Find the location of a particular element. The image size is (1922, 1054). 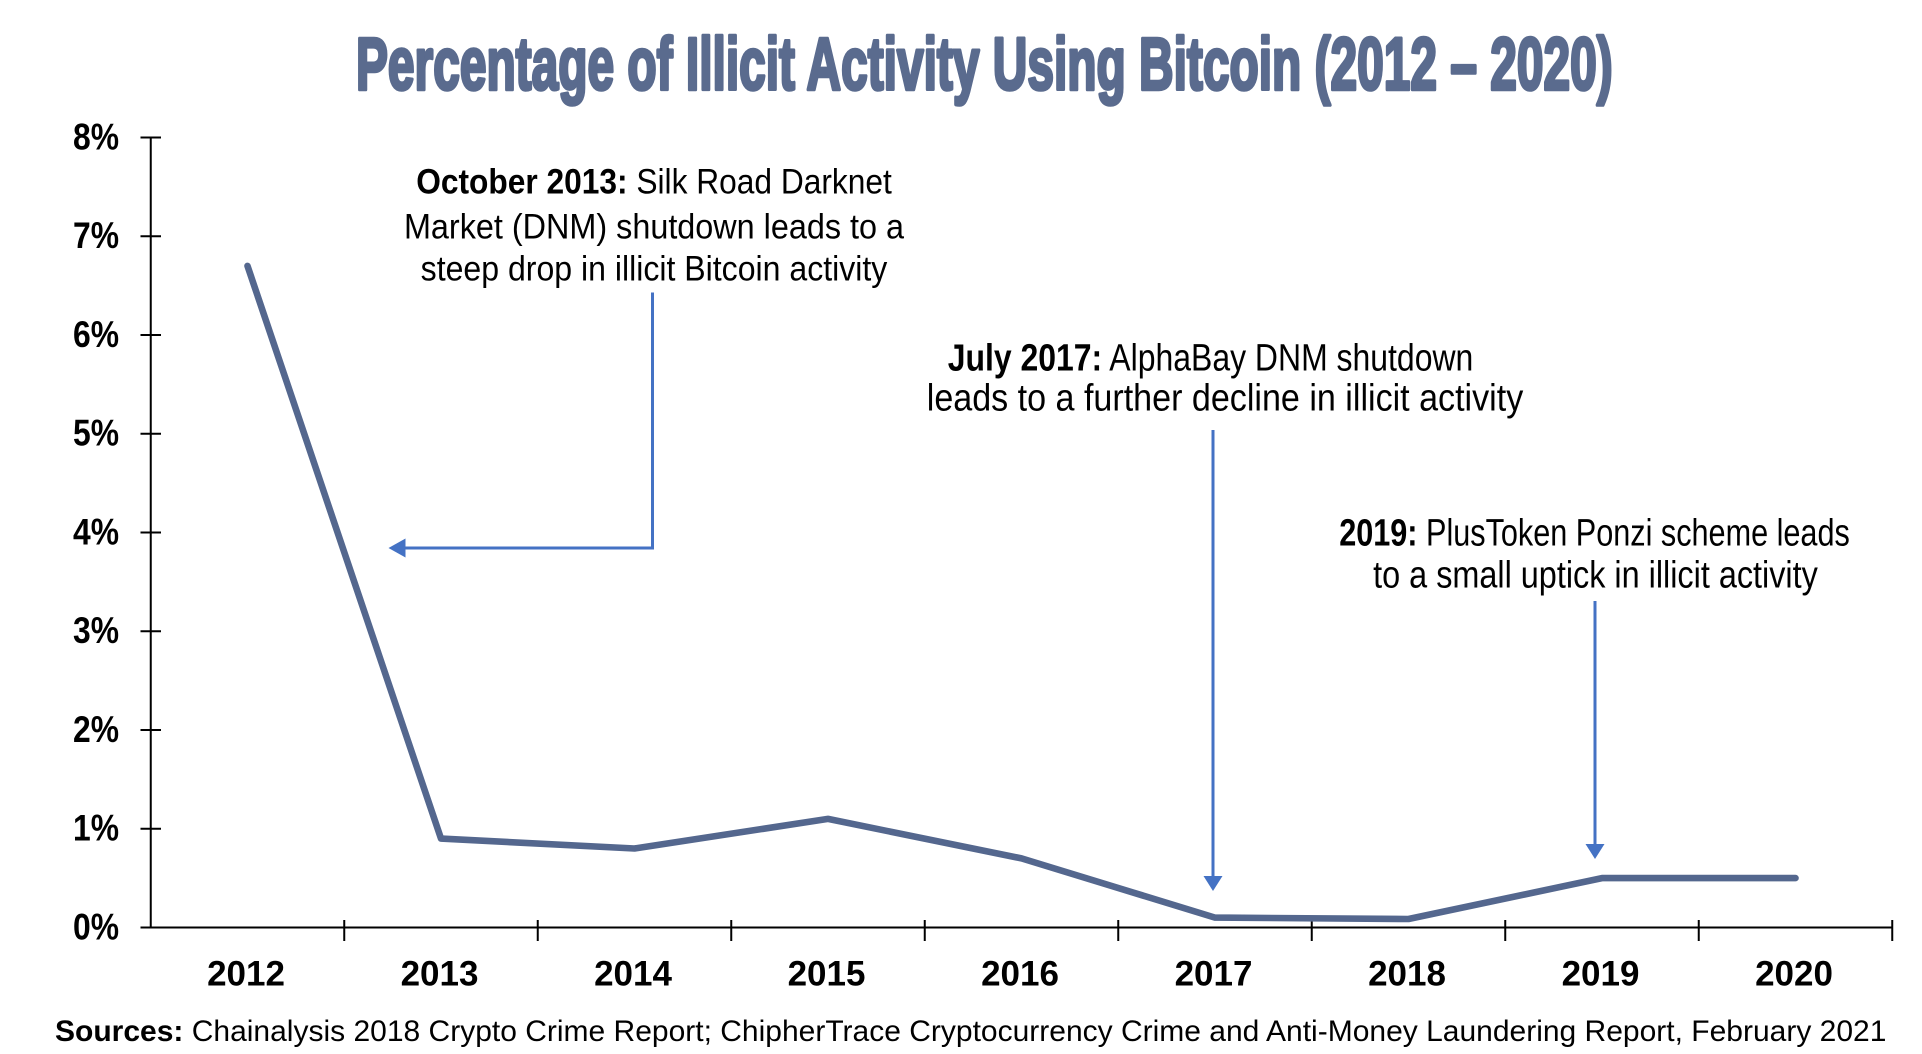

svg-text:Market (DNM) shutdown leads to: Market (DNM) shutdown leads to a is located at coordinates (654, 226).